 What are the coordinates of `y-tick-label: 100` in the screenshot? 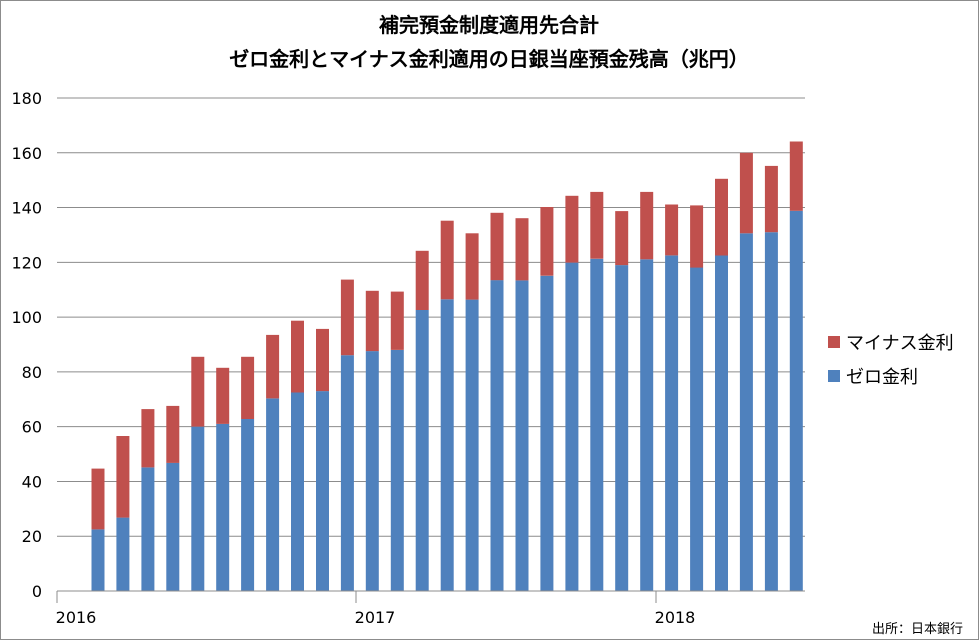 It's located at (26, 317).